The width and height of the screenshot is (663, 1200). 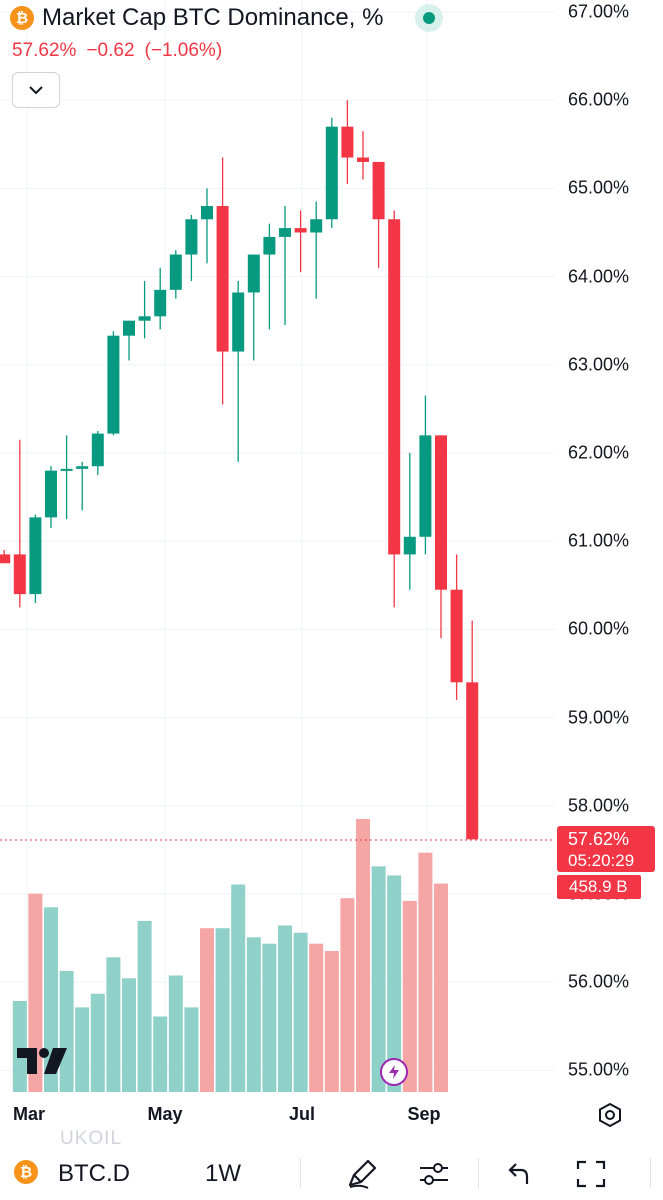 What do you see at coordinates (610, 1115) in the screenshot?
I see `settings-icon` at bounding box center [610, 1115].